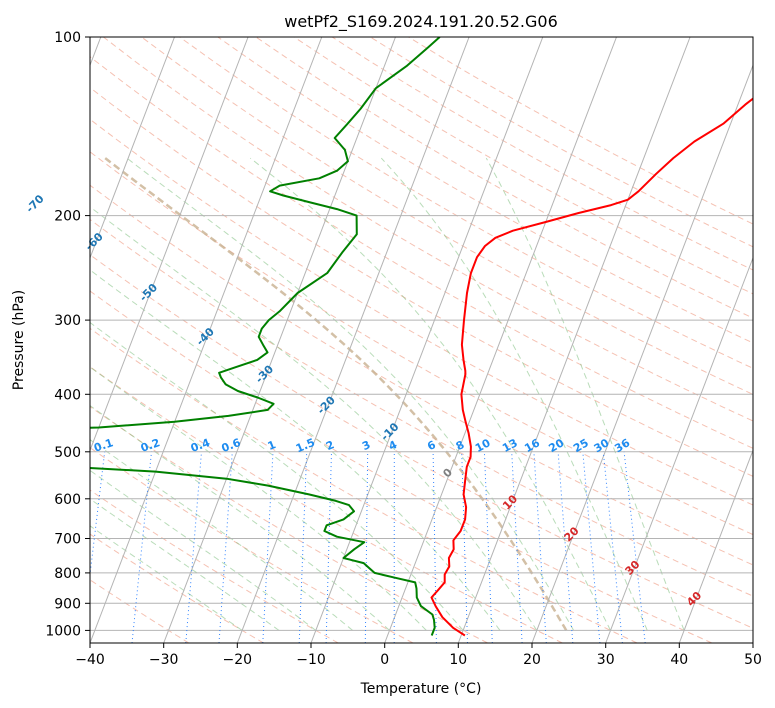 The height and width of the screenshot is (708, 775). What do you see at coordinates (200, 445) in the screenshot?
I see `mixing-ratio-label: 0.4` at bounding box center [200, 445].